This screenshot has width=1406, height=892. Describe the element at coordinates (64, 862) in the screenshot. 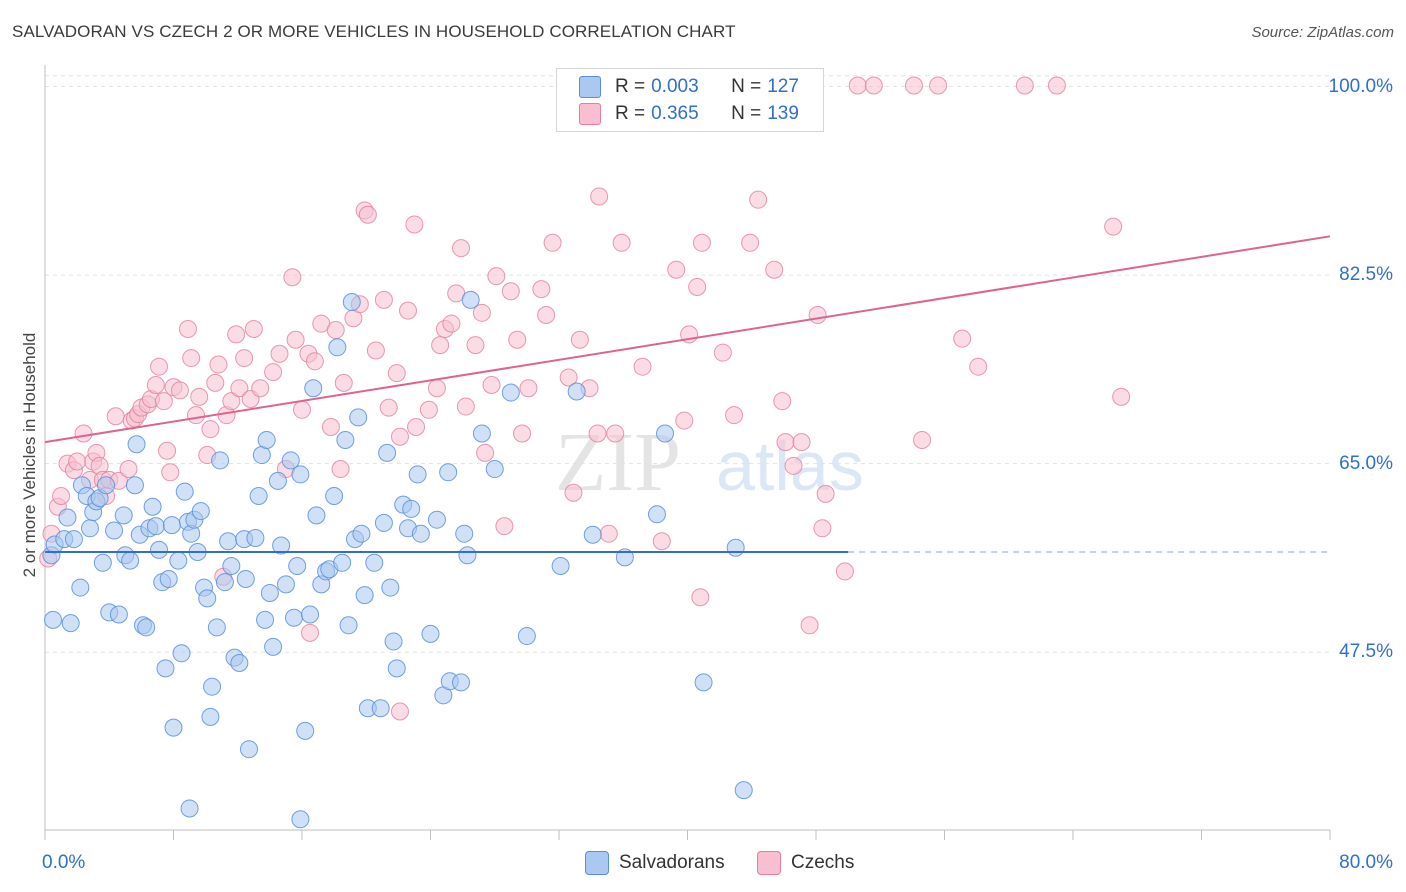

I see `x-tick-label-min: 0.0%` at that location.